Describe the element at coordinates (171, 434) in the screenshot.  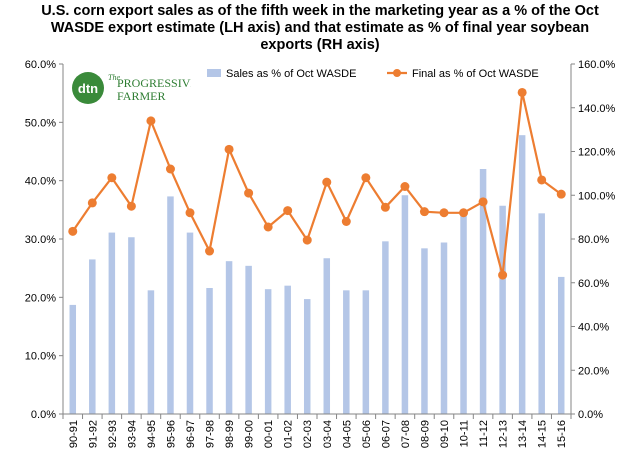
I see `x-tick-label: 95-96` at that location.